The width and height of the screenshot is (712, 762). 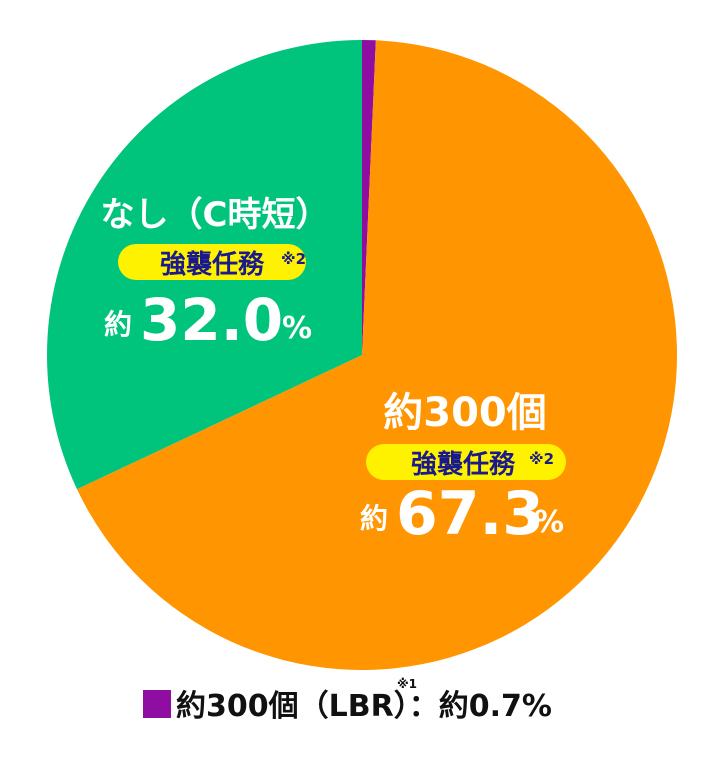 I want to click on pct-prefix-orange: 約, so click(x=374, y=518).